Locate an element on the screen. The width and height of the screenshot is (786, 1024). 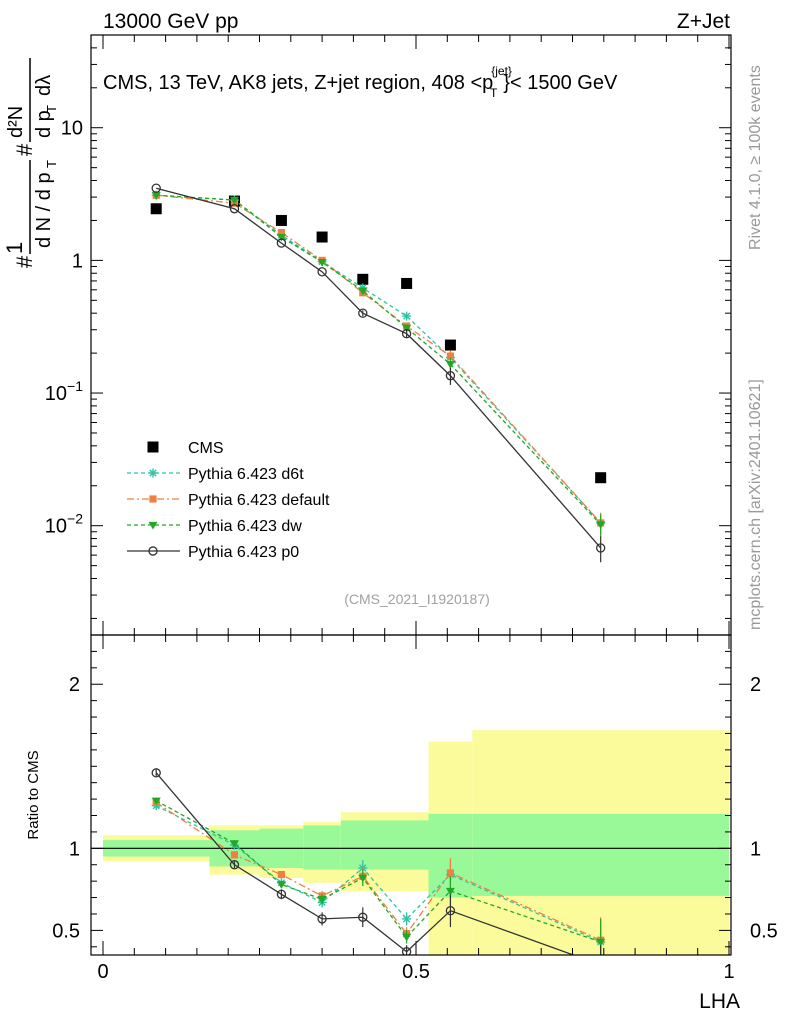
y-label-dp: d p is located at coordinates (44, 124).